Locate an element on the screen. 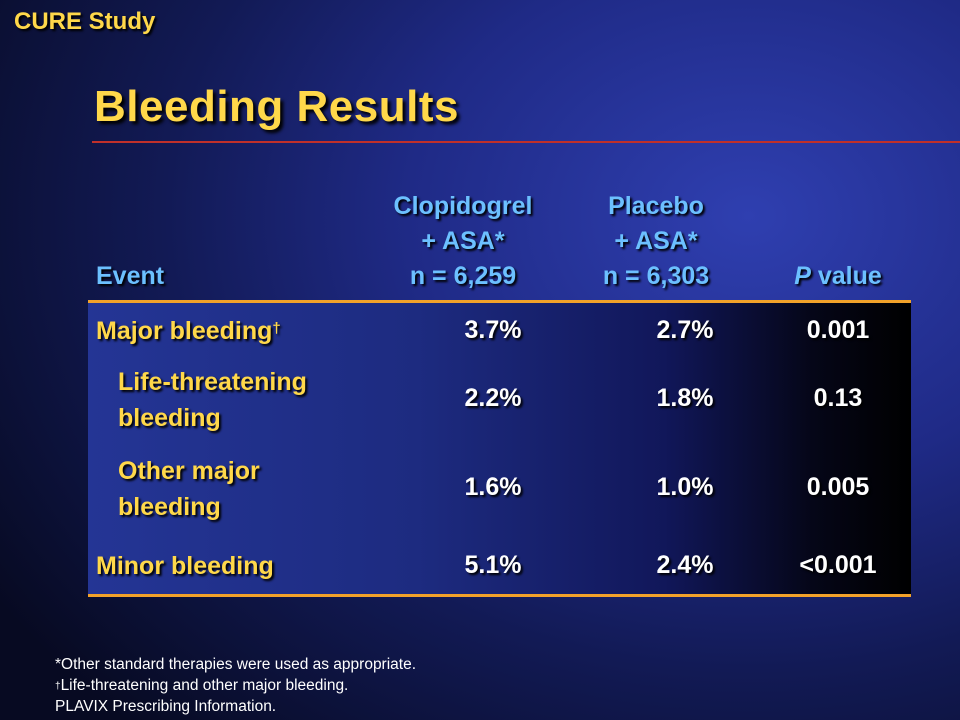 The width and height of the screenshot is (960, 720). header-clopidogrel-line3: n = 6,259 is located at coordinates (463, 276).